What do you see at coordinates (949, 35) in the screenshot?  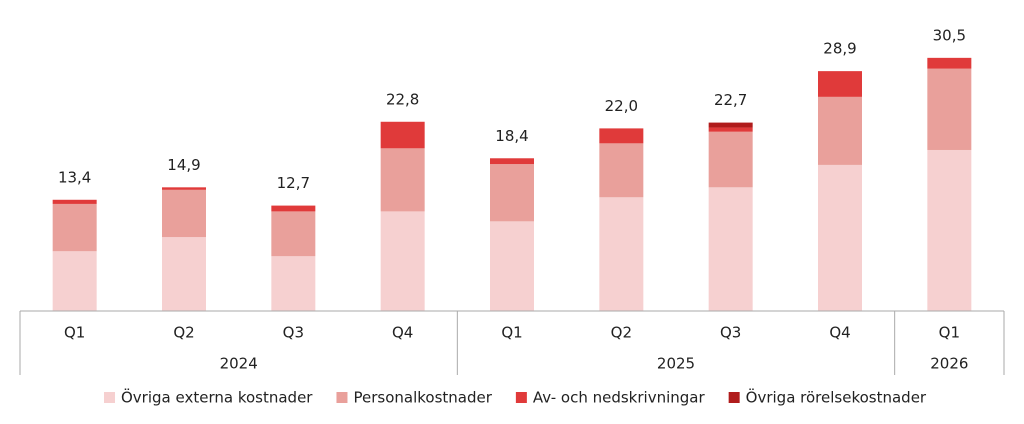 I see `total-label: 30,5` at bounding box center [949, 35].